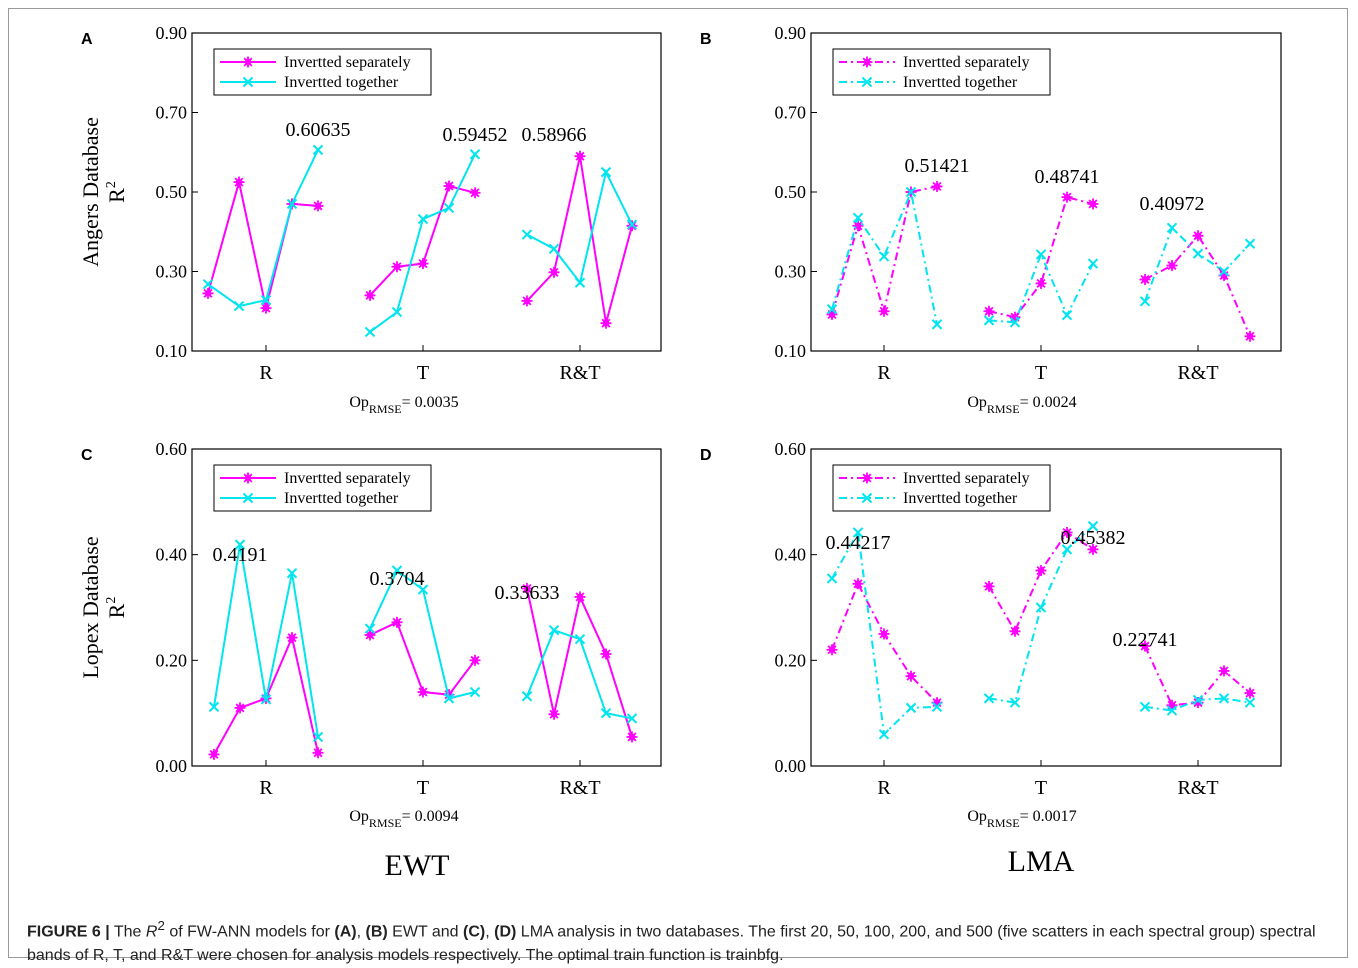  I want to click on y-tick-label: 0.50, so click(791, 192).